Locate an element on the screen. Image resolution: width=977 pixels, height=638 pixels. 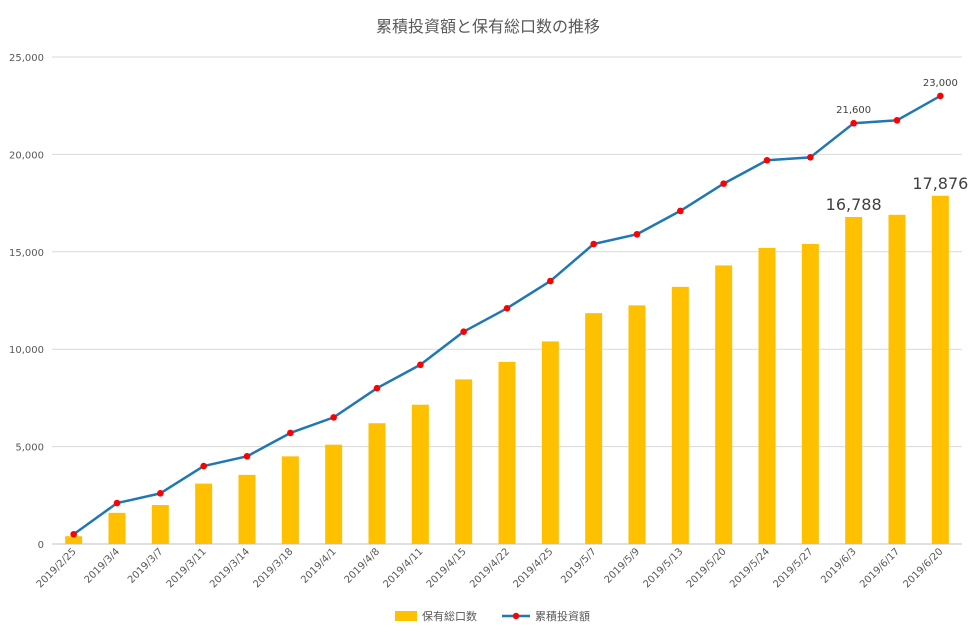
x-tick-label: 2019/3/4 is located at coordinates (103, 566).